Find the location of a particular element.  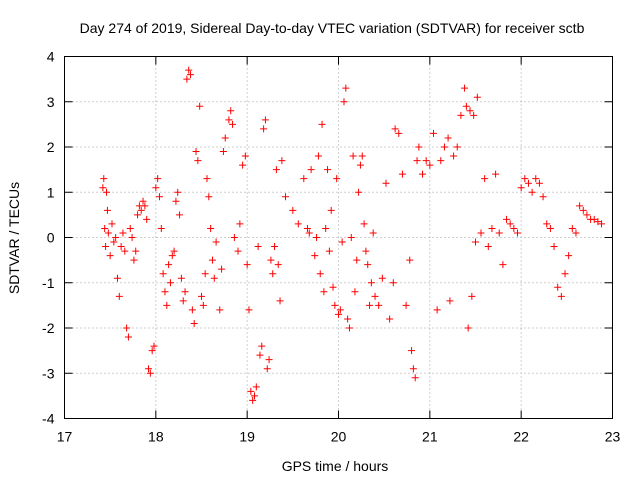

y-tick-label-1: -3 is located at coordinates (48, 373).